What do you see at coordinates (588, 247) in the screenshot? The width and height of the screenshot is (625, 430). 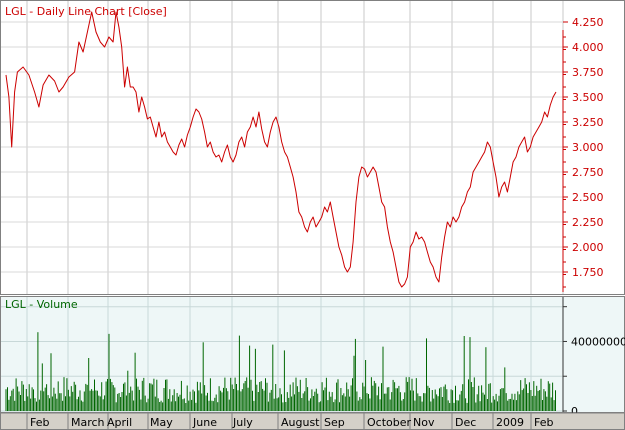 I see `price-tick-label: 2.000` at bounding box center [588, 247].